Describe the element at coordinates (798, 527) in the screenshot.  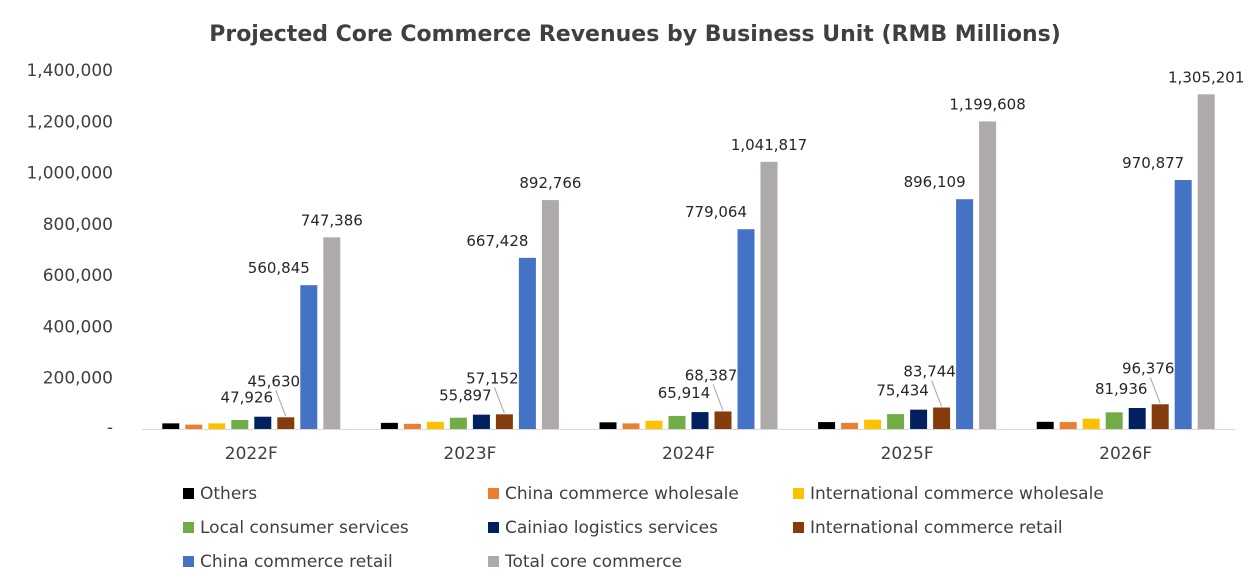
I see `legend-swatch-international-commerce-retail` at that location.